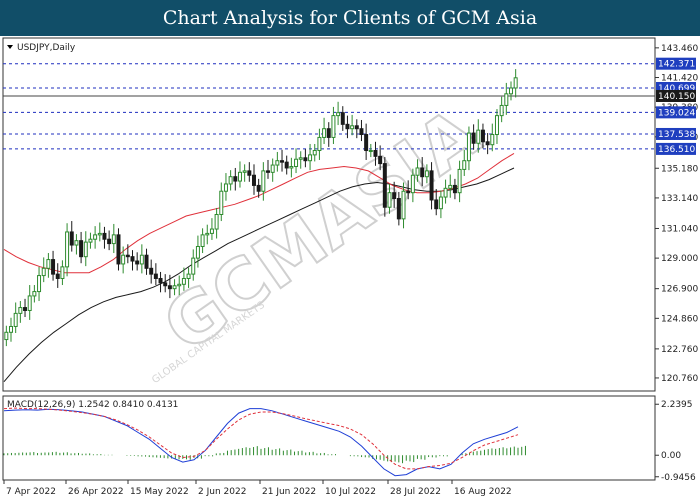 This screenshot has width=700, height=500. What do you see at coordinates (677, 405) in the screenshot?
I see `macd-tick-label: 2.2395` at bounding box center [677, 405].